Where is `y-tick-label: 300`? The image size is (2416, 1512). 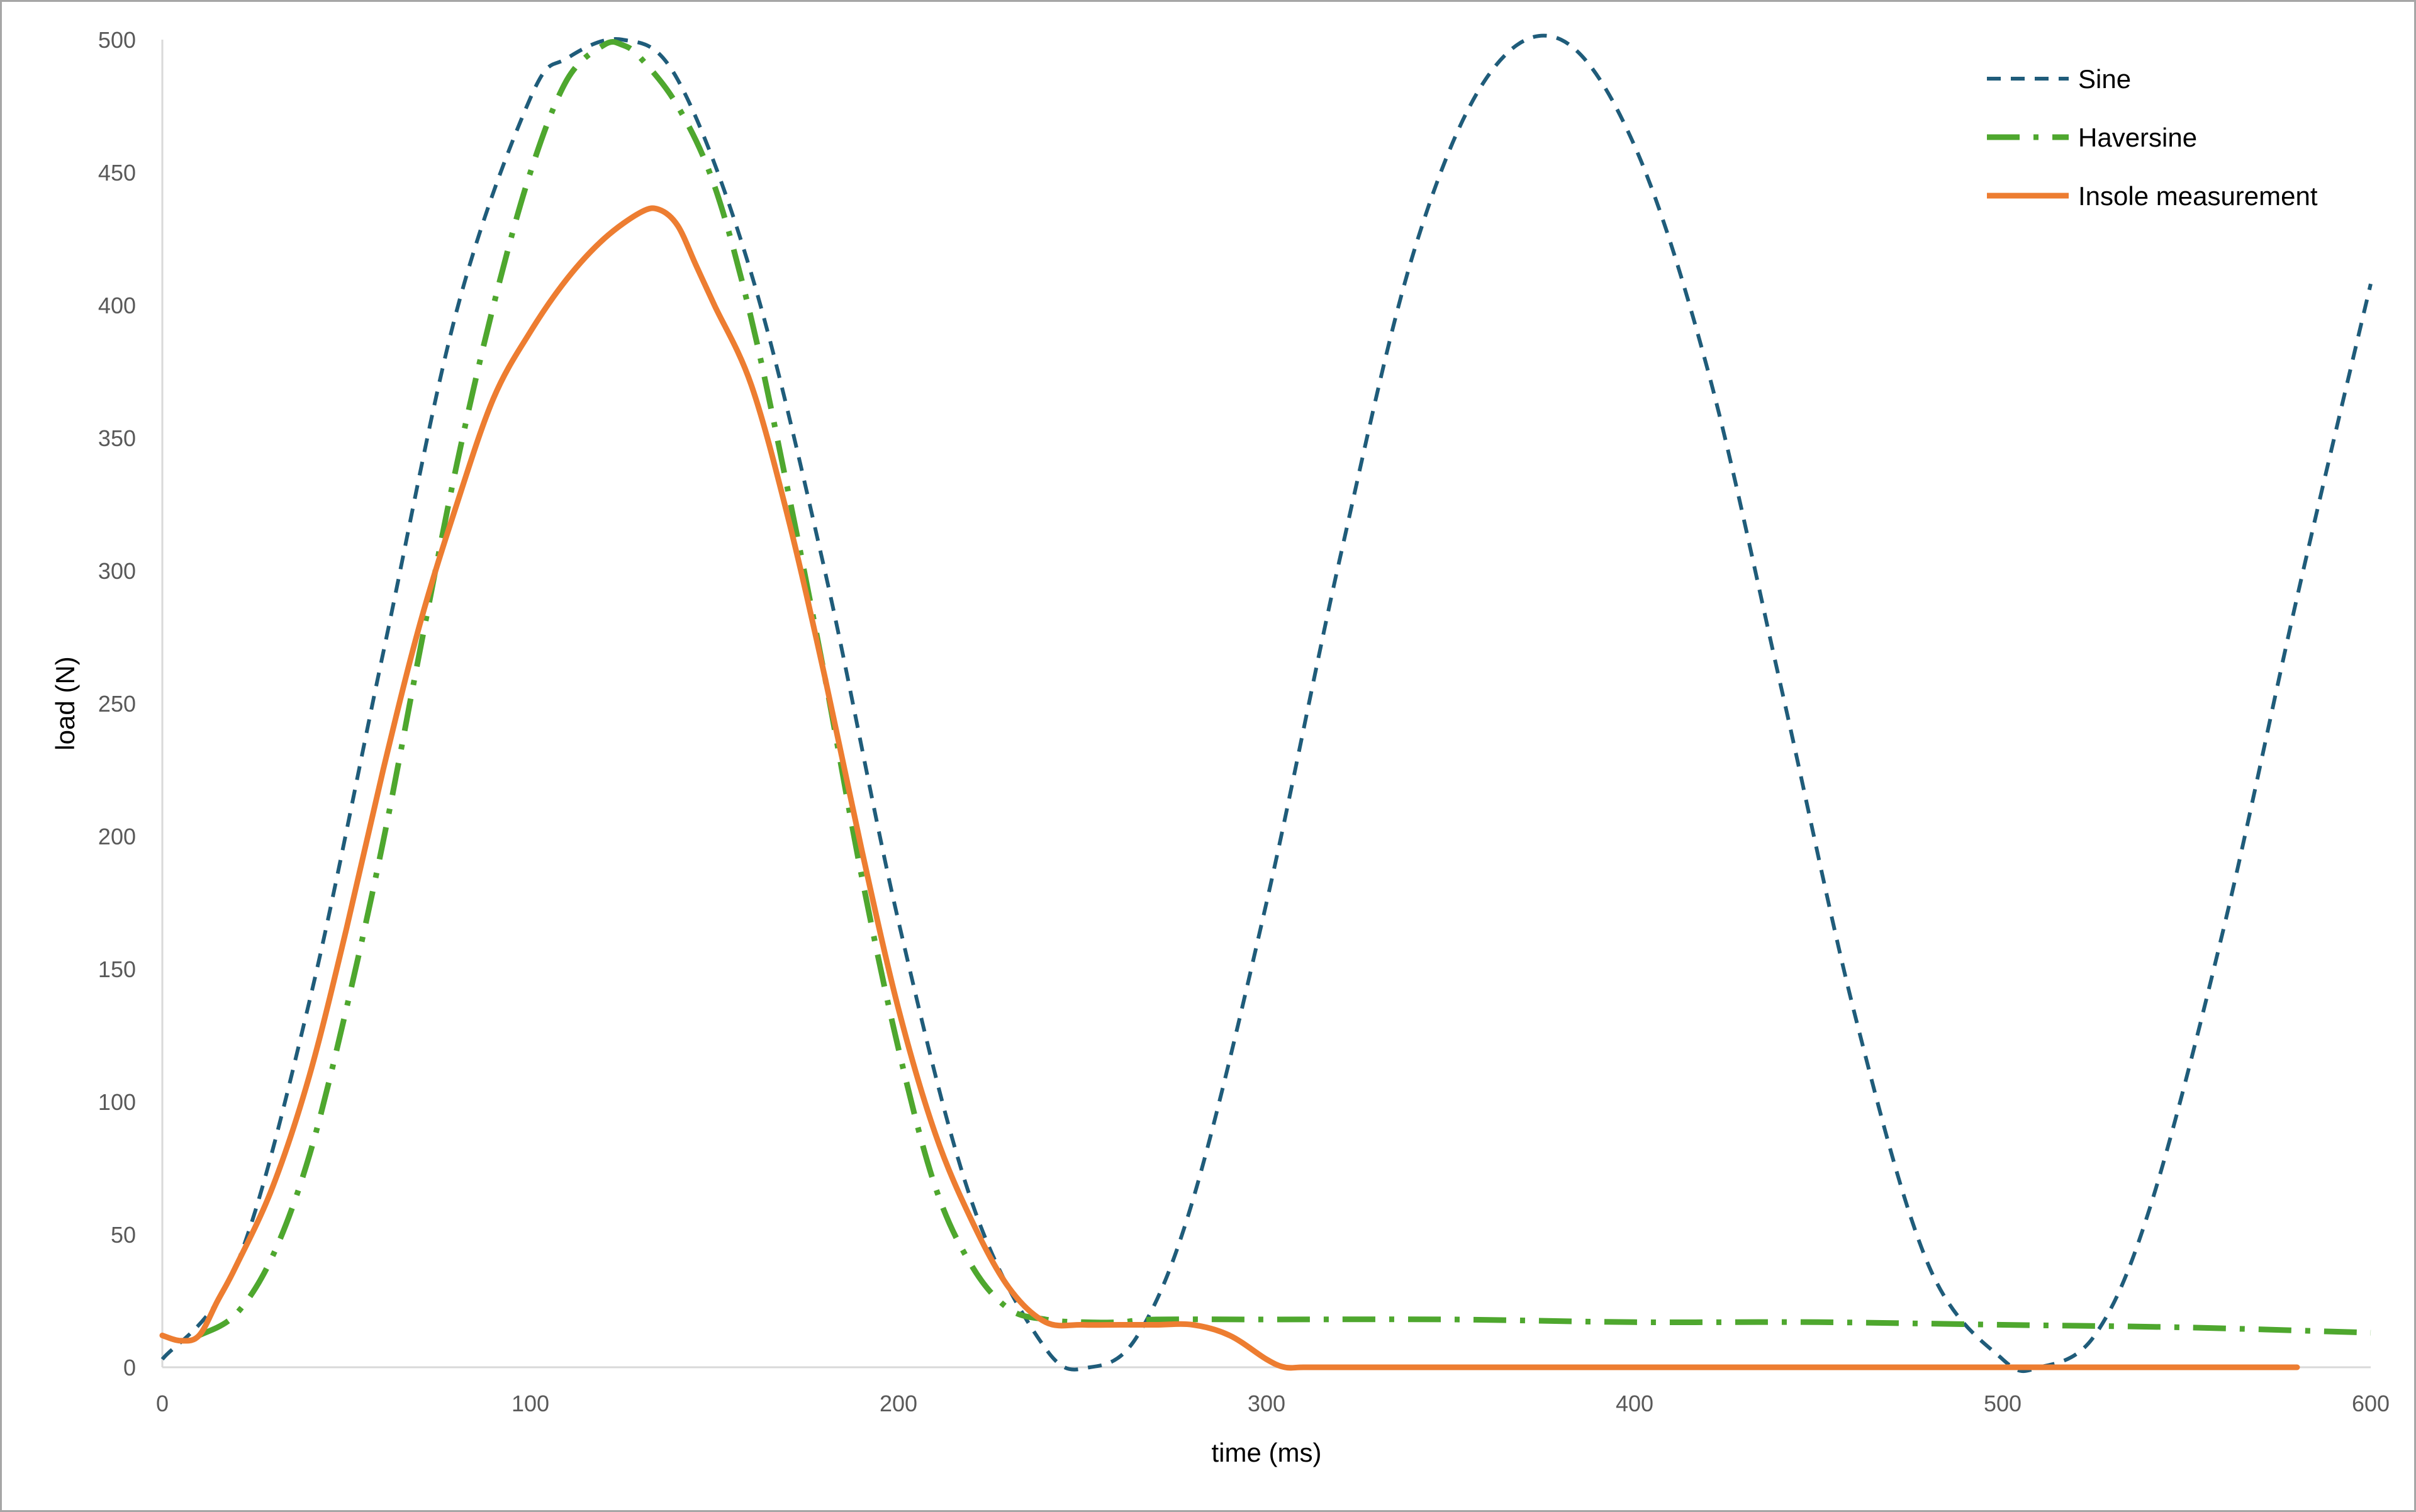 y-tick-label: 300 is located at coordinates (117, 571).